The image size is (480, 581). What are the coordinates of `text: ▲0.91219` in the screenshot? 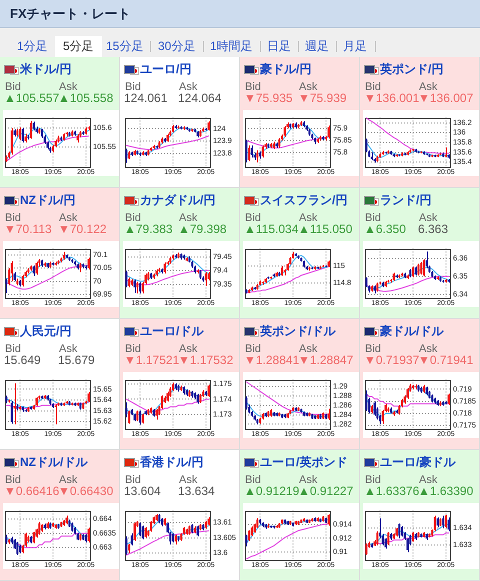 It's located at (272, 491).